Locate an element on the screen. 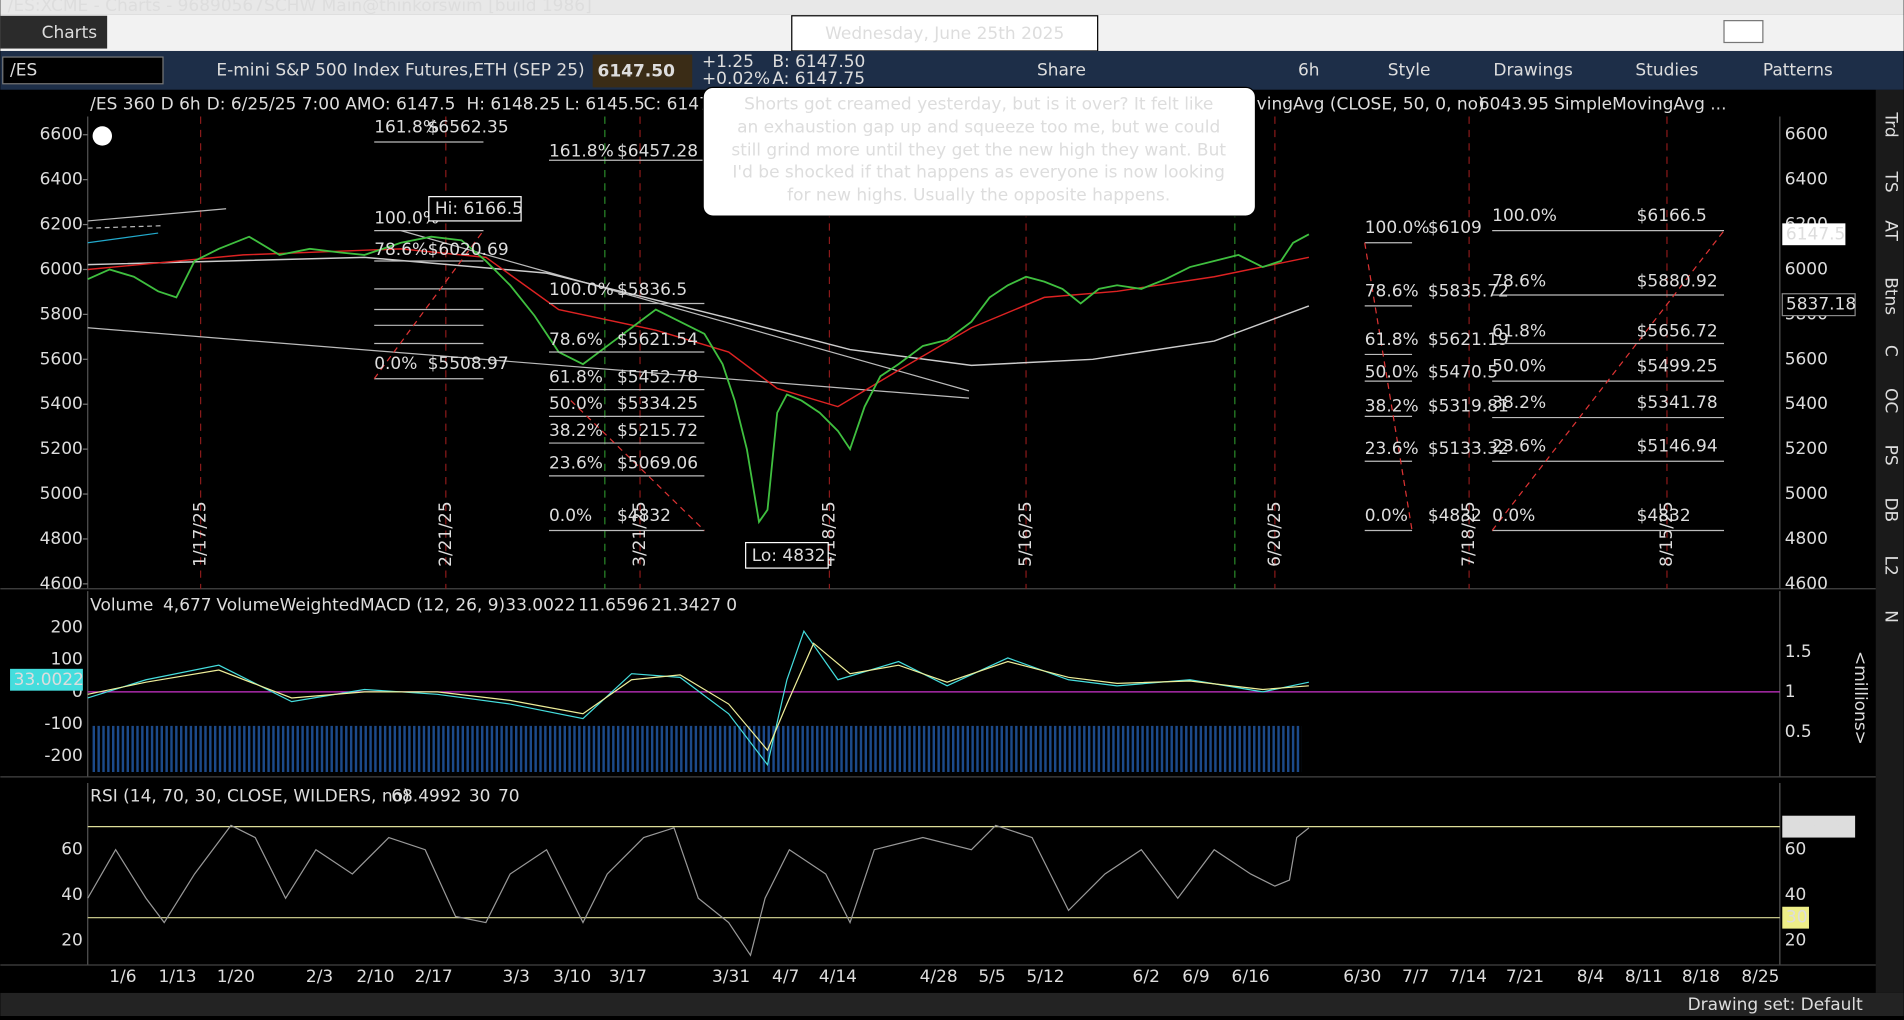 This screenshot has width=1904, height=1020. side-tab: N is located at coordinates (1890, 616).